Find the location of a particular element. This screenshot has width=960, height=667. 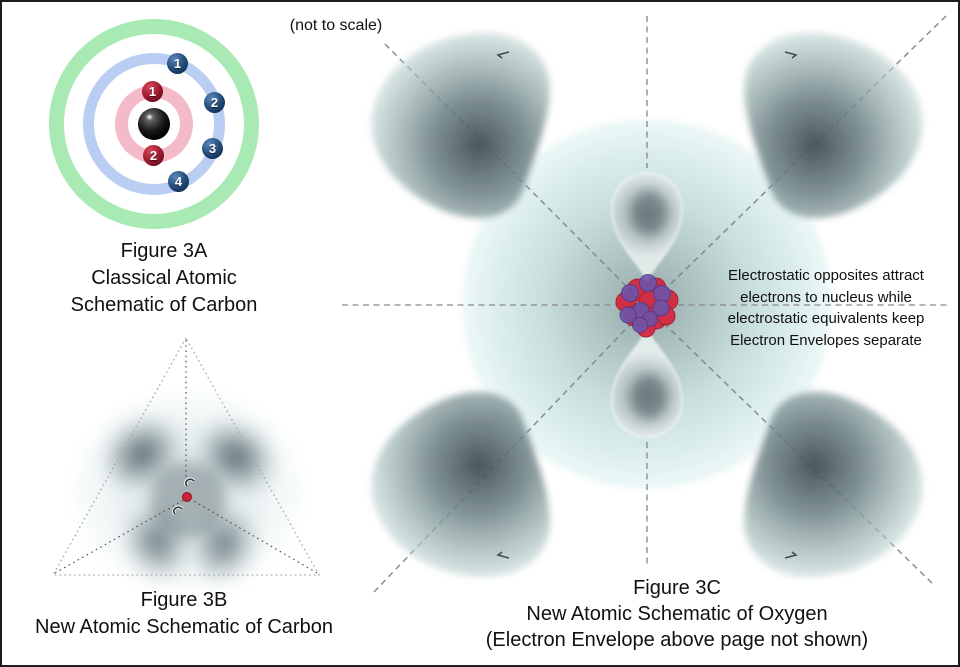

oxygen-nucleus is located at coordinates (647, 306).